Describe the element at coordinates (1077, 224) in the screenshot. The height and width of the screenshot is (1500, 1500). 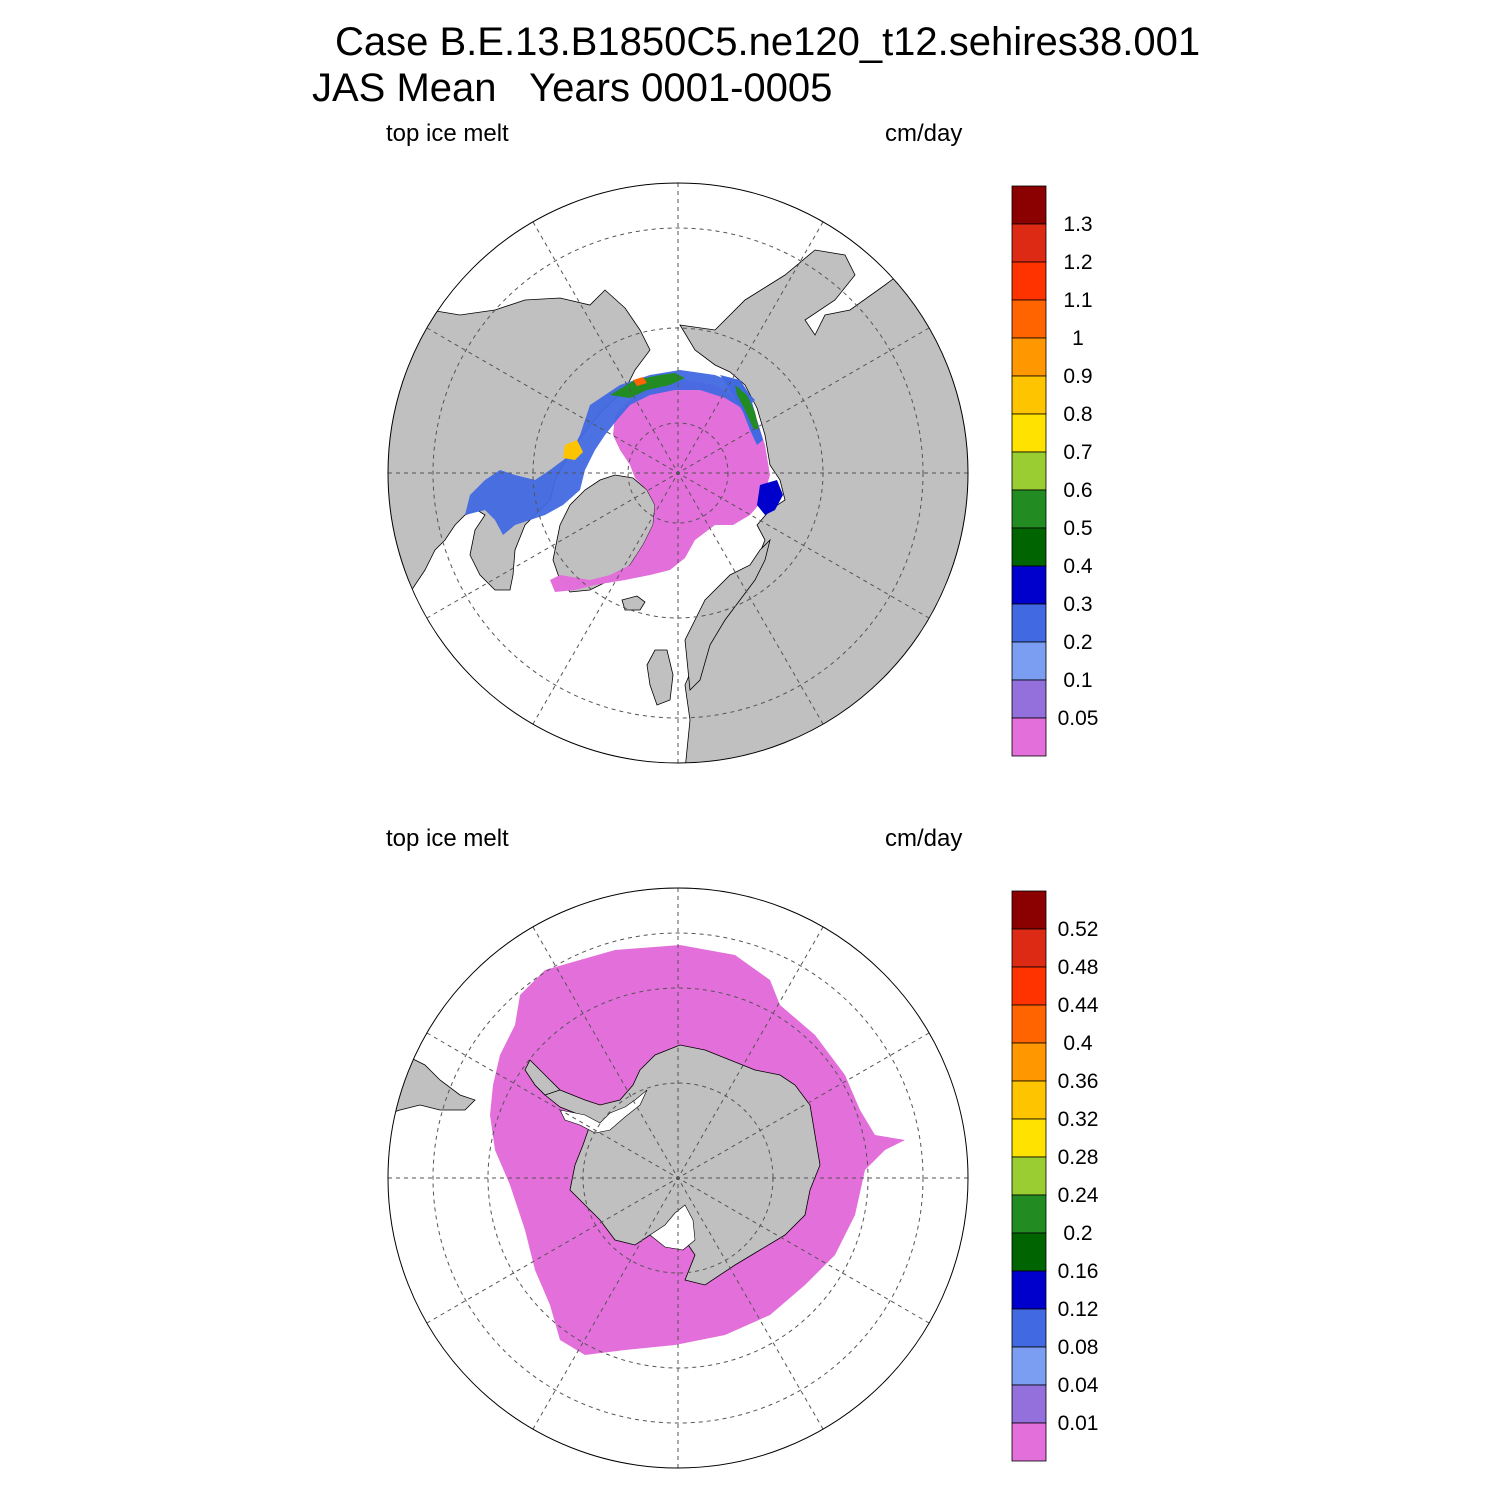
I see `north-colorbar-tick-label: 1.3` at that location.